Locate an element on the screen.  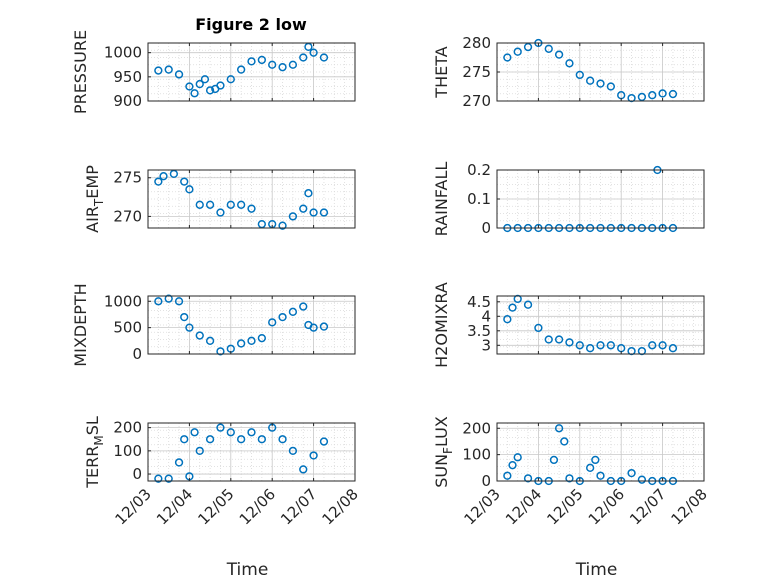
y-axis-label-sub: F is located at coordinates (448, 450).